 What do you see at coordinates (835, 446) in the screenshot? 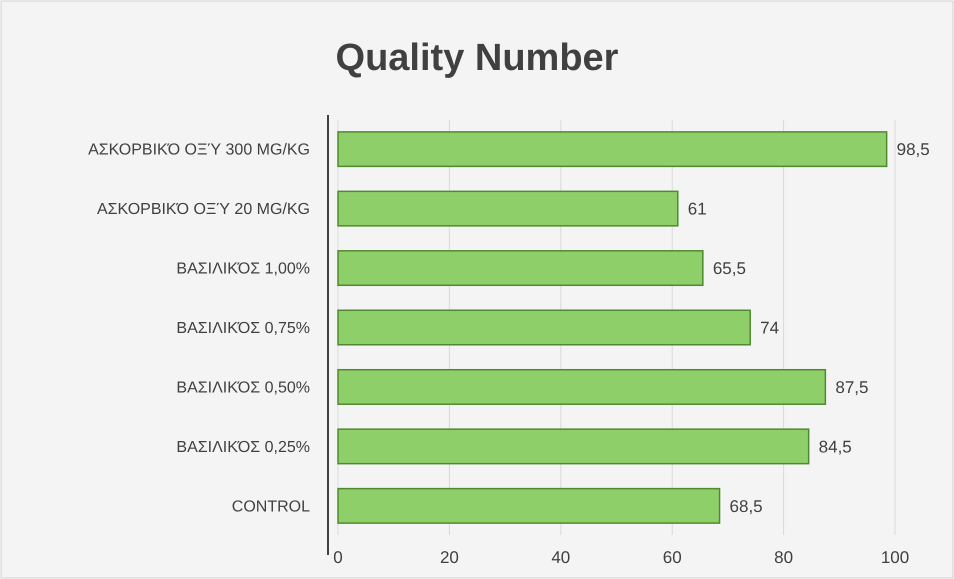
I see `data-label: 84,5` at bounding box center [835, 446].